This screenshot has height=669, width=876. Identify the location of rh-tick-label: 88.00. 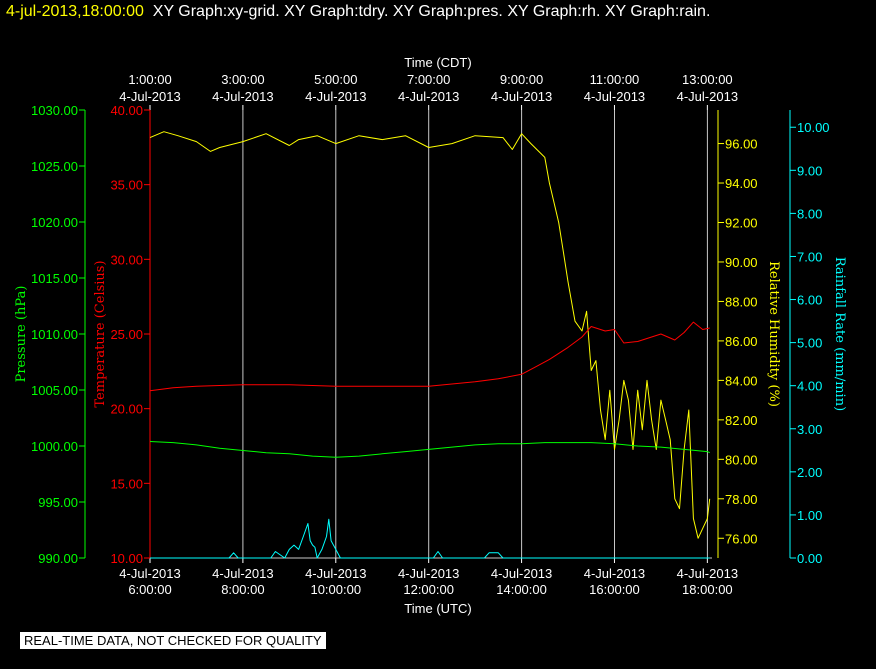
(741, 301).